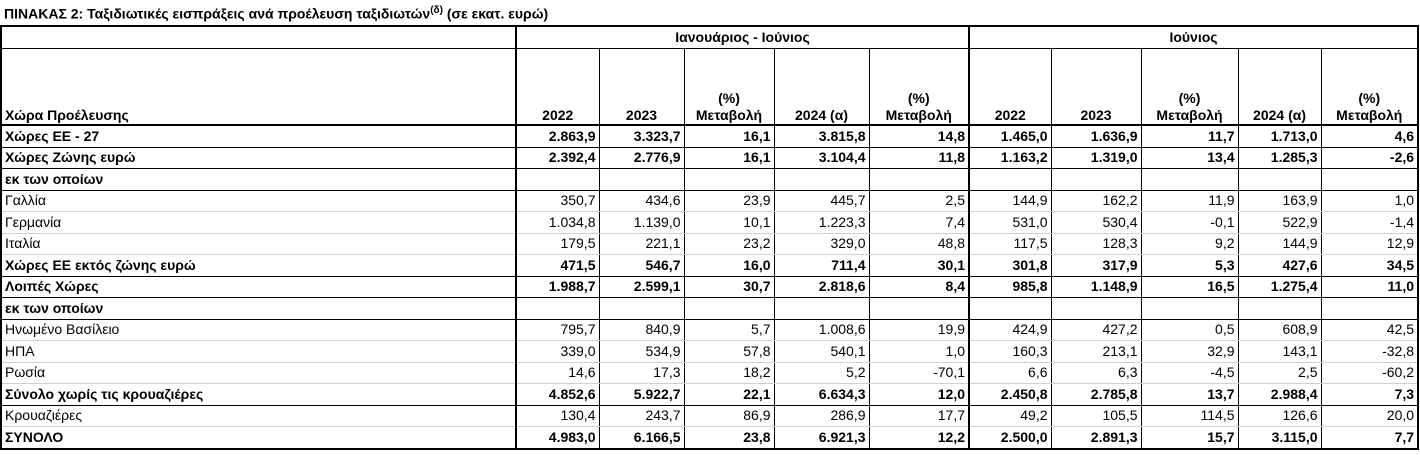  Describe the element at coordinates (821, 136) in the screenshot. I see `value-cell: 3.815,8` at that location.